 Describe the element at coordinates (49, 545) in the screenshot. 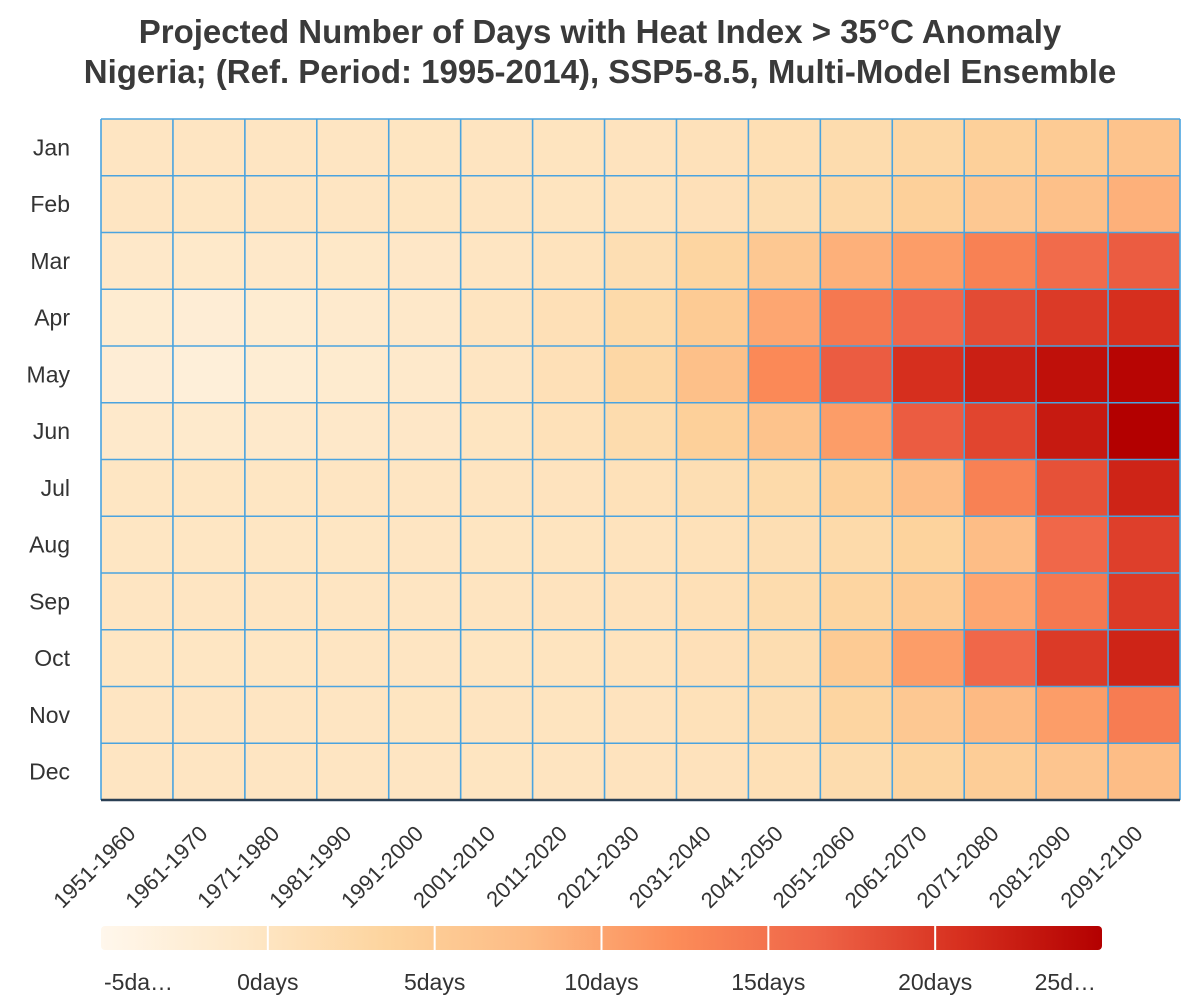

I see `y-tick-label: Aug` at that location.